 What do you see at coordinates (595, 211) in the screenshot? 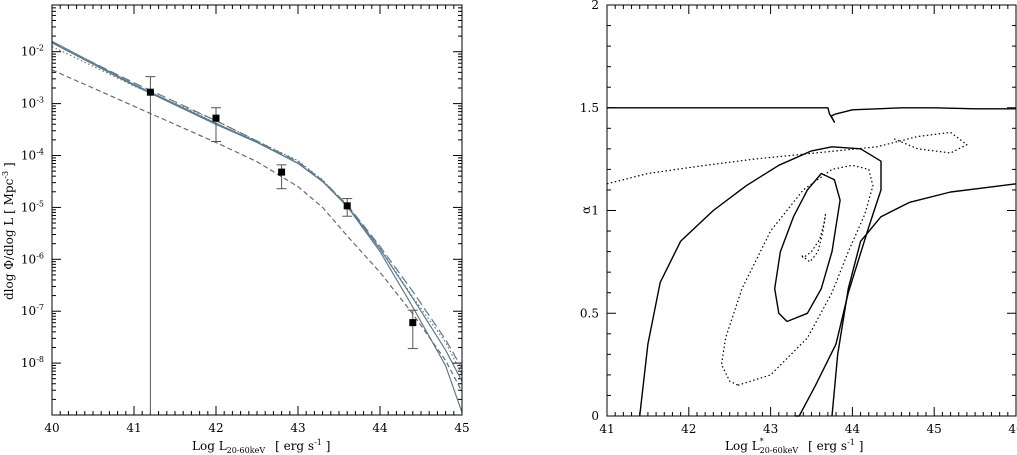
I see `right-y-tick-label: 1` at bounding box center [595, 211].